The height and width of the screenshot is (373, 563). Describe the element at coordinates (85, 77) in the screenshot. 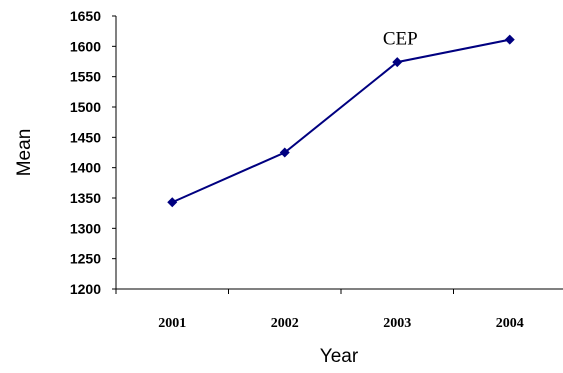

I see `y-tick-label: 1550` at that location.